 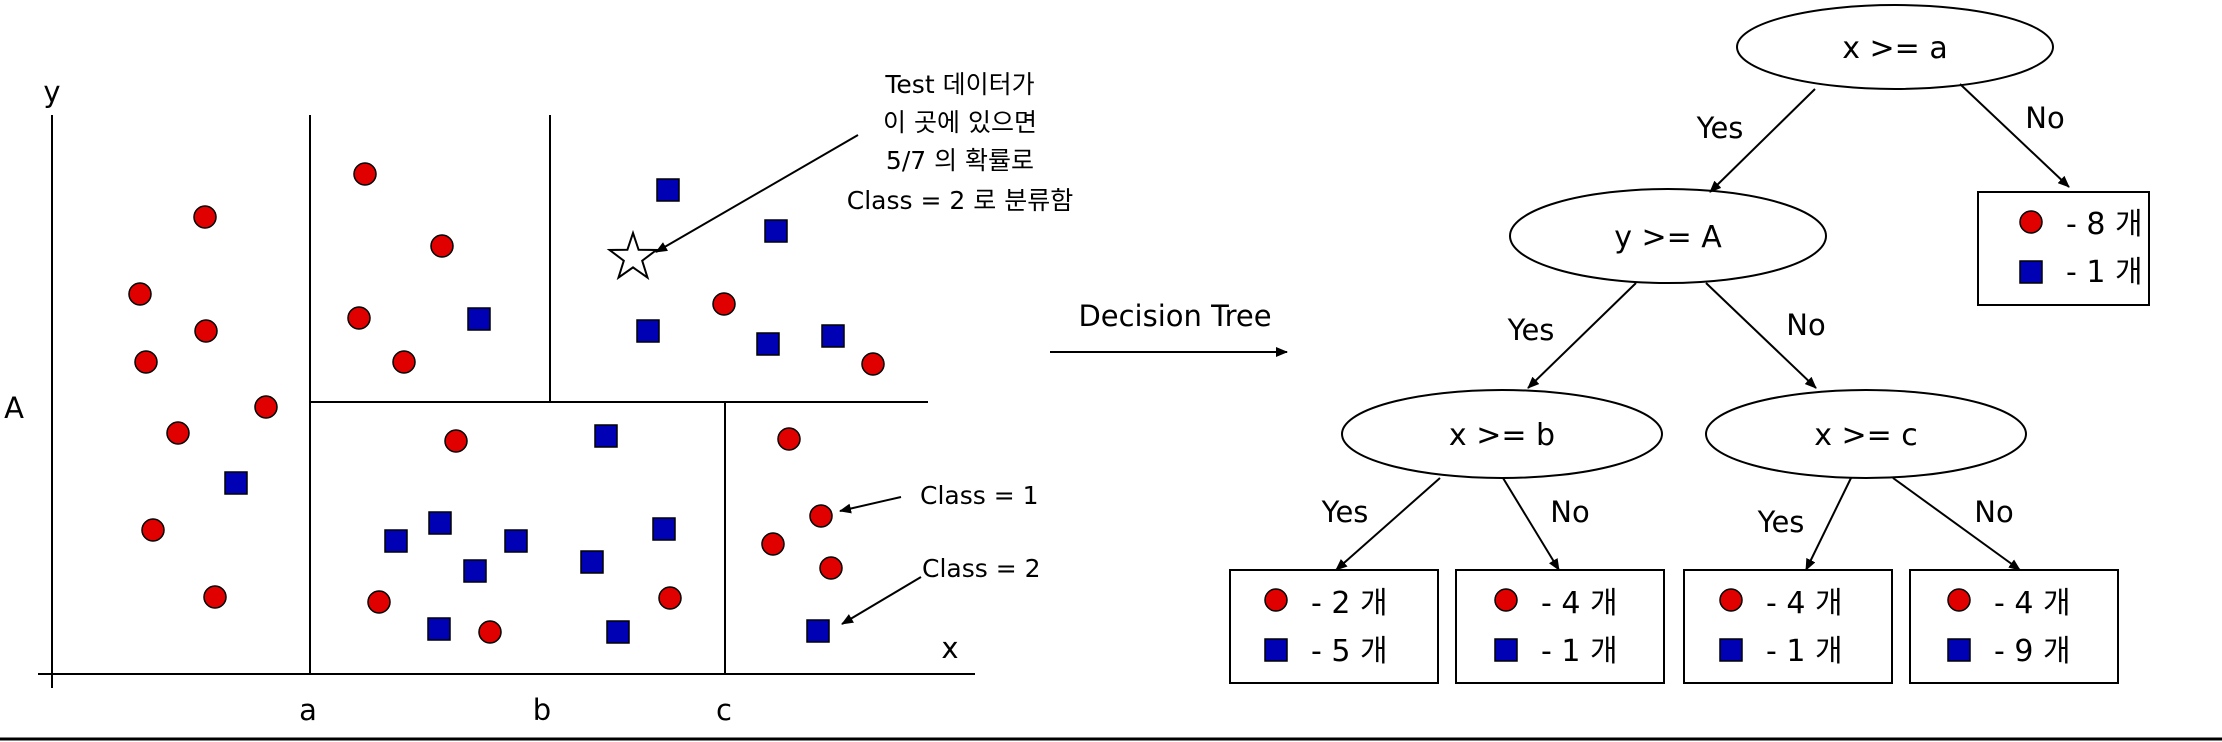 What do you see at coordinates (959, 84) in the screenshot?
I see `annotation-line: Test 데이터가` at bounding box center [959, 84].